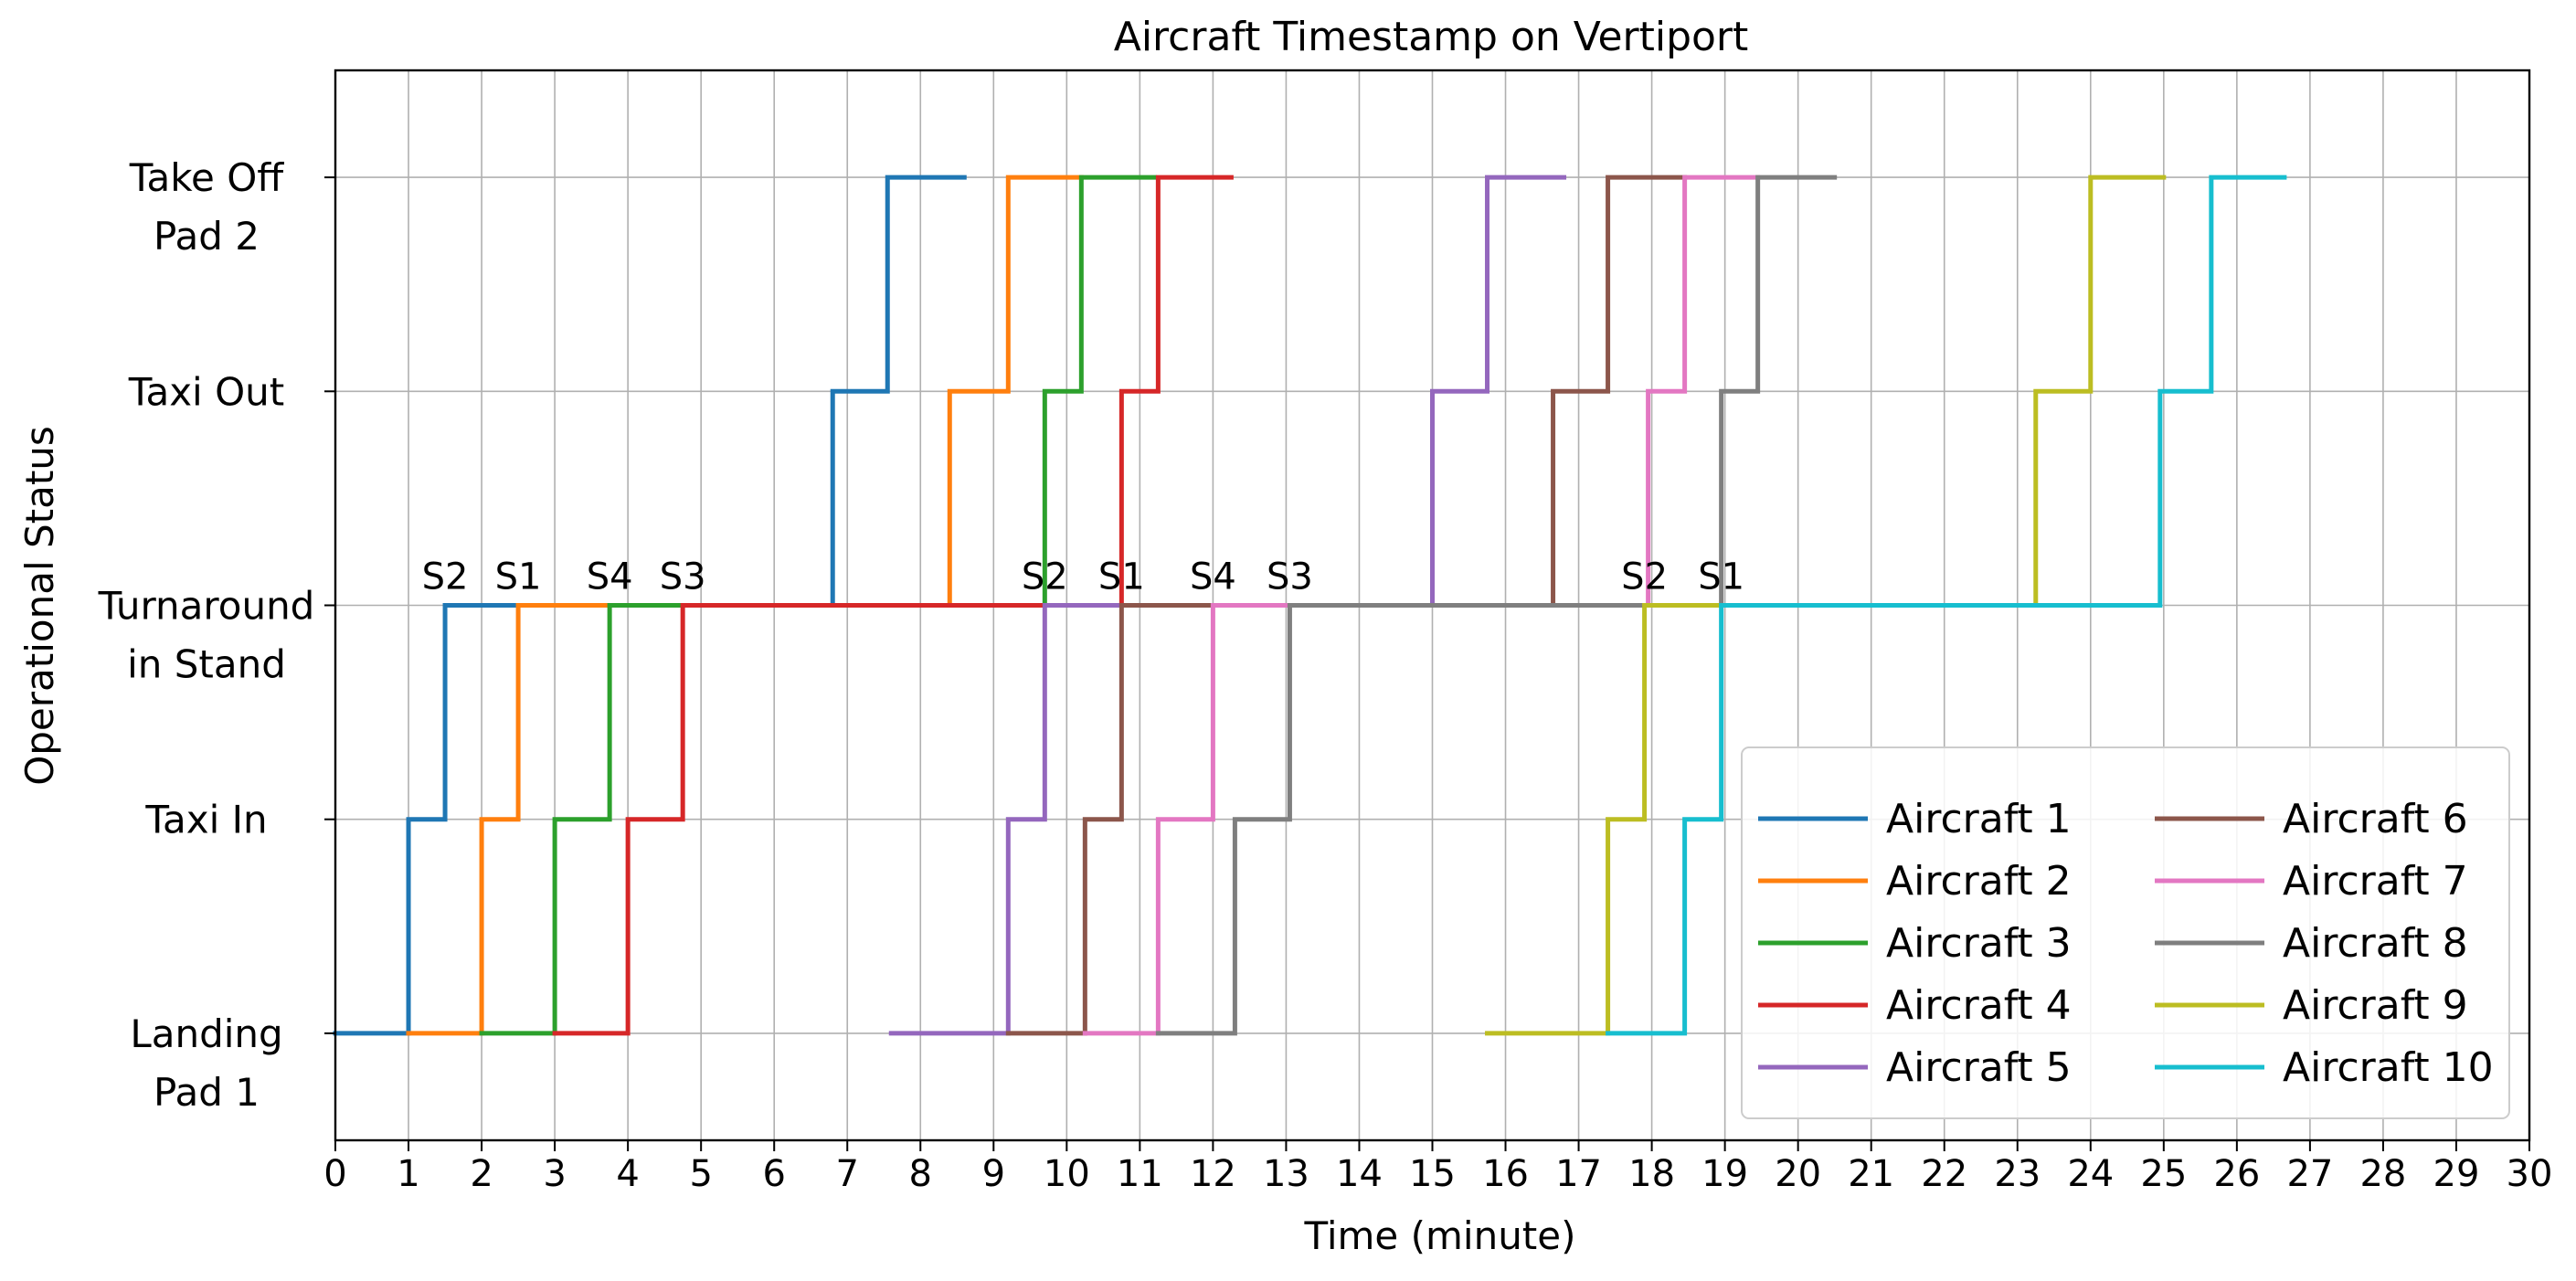 This screenshot has width=2576, height=1281. What do you see at coordinates (847, 1174) in the screenshot?
I see `x-tick-label: 7` at bounding box center [847, 1174].